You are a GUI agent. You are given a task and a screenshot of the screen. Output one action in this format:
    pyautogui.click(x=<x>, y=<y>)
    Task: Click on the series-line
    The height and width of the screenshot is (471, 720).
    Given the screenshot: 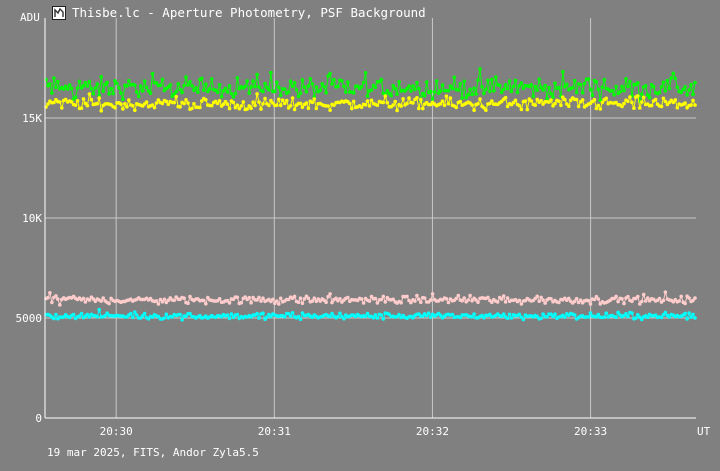 What is the action you would take?
    pyautogui.click(x=370, y=85)
    